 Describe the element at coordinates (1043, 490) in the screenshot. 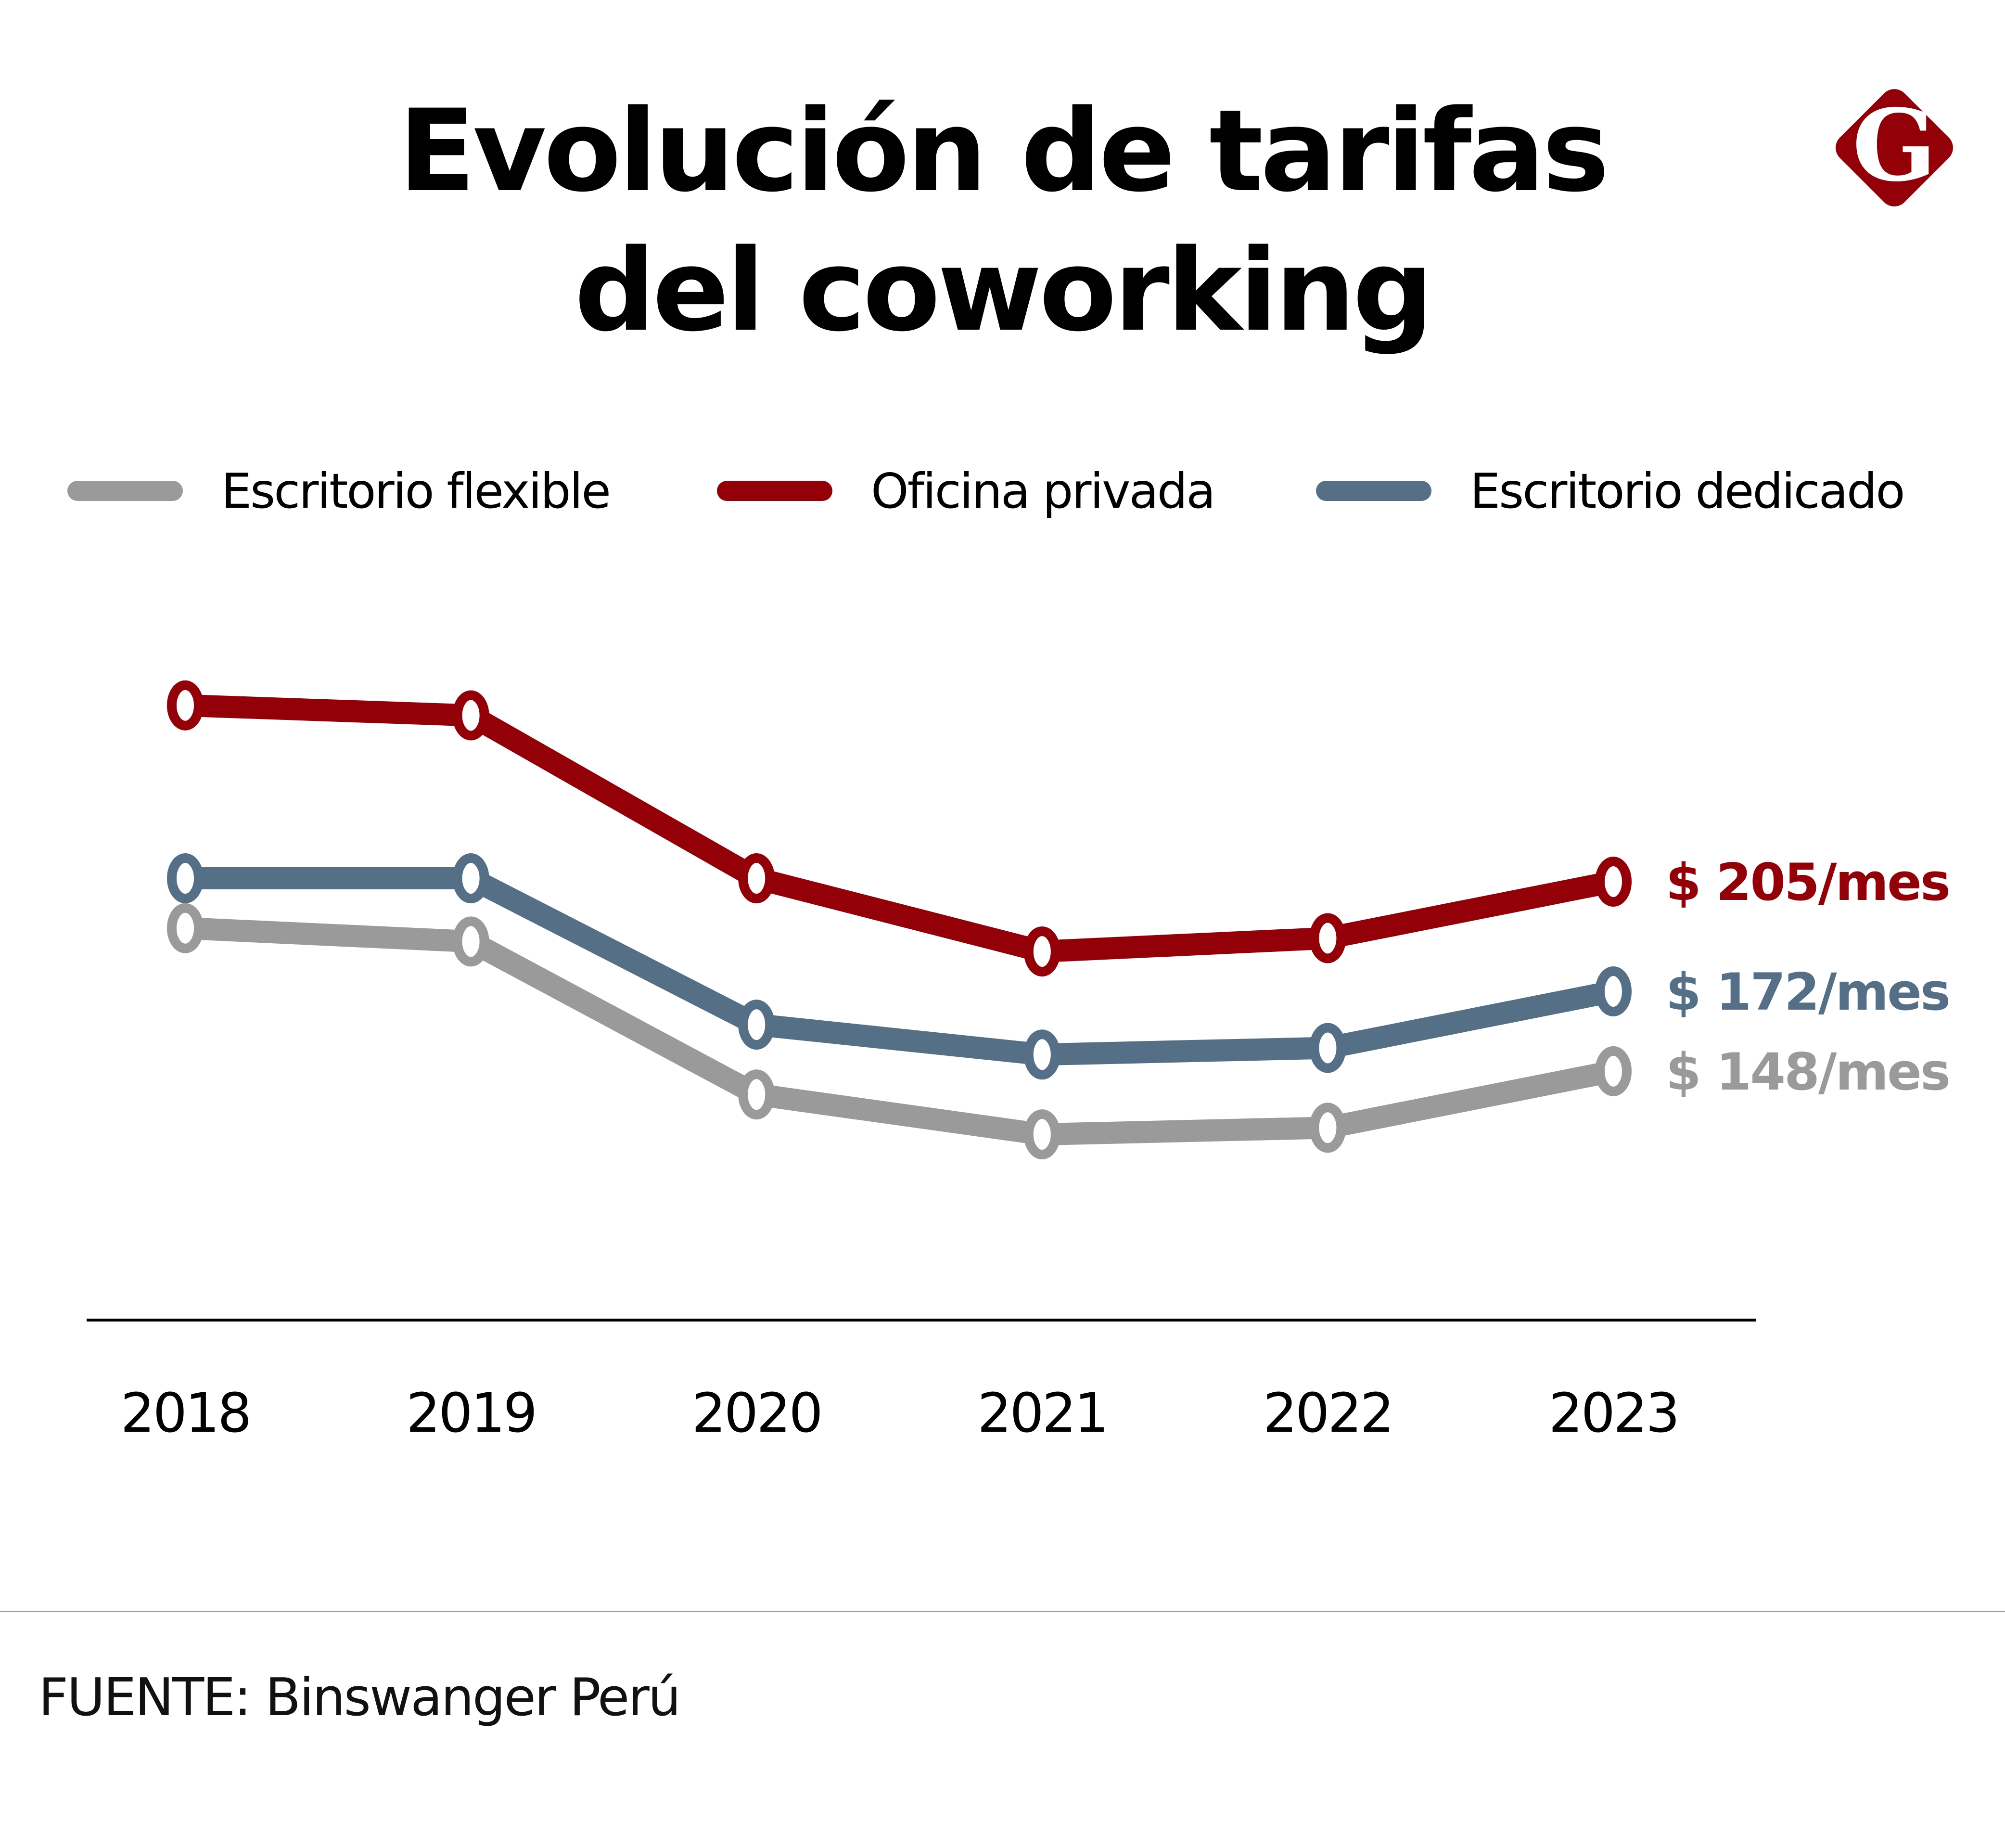

I see `legend-label: Oficina privada` at that location.